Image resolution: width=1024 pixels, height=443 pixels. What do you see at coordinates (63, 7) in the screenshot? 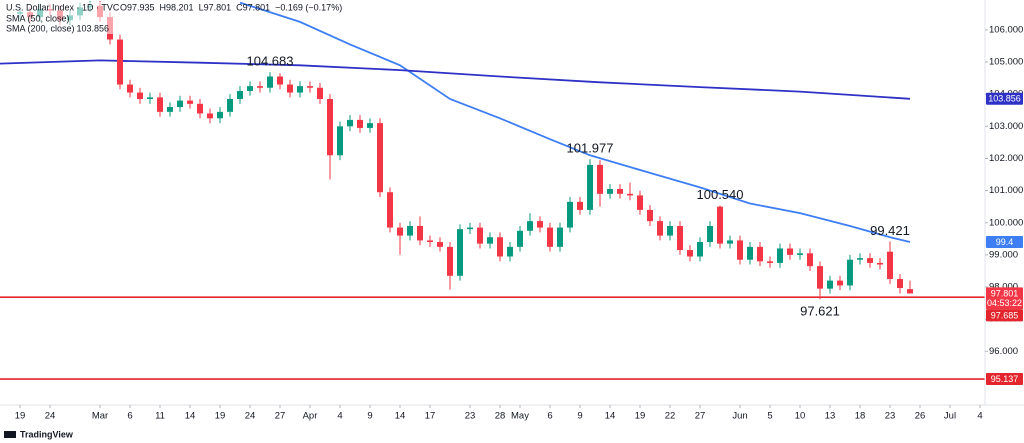
I see `legend-title: U.S. Dollar Index · 1D · TVC` at bounding box center [63, 7].